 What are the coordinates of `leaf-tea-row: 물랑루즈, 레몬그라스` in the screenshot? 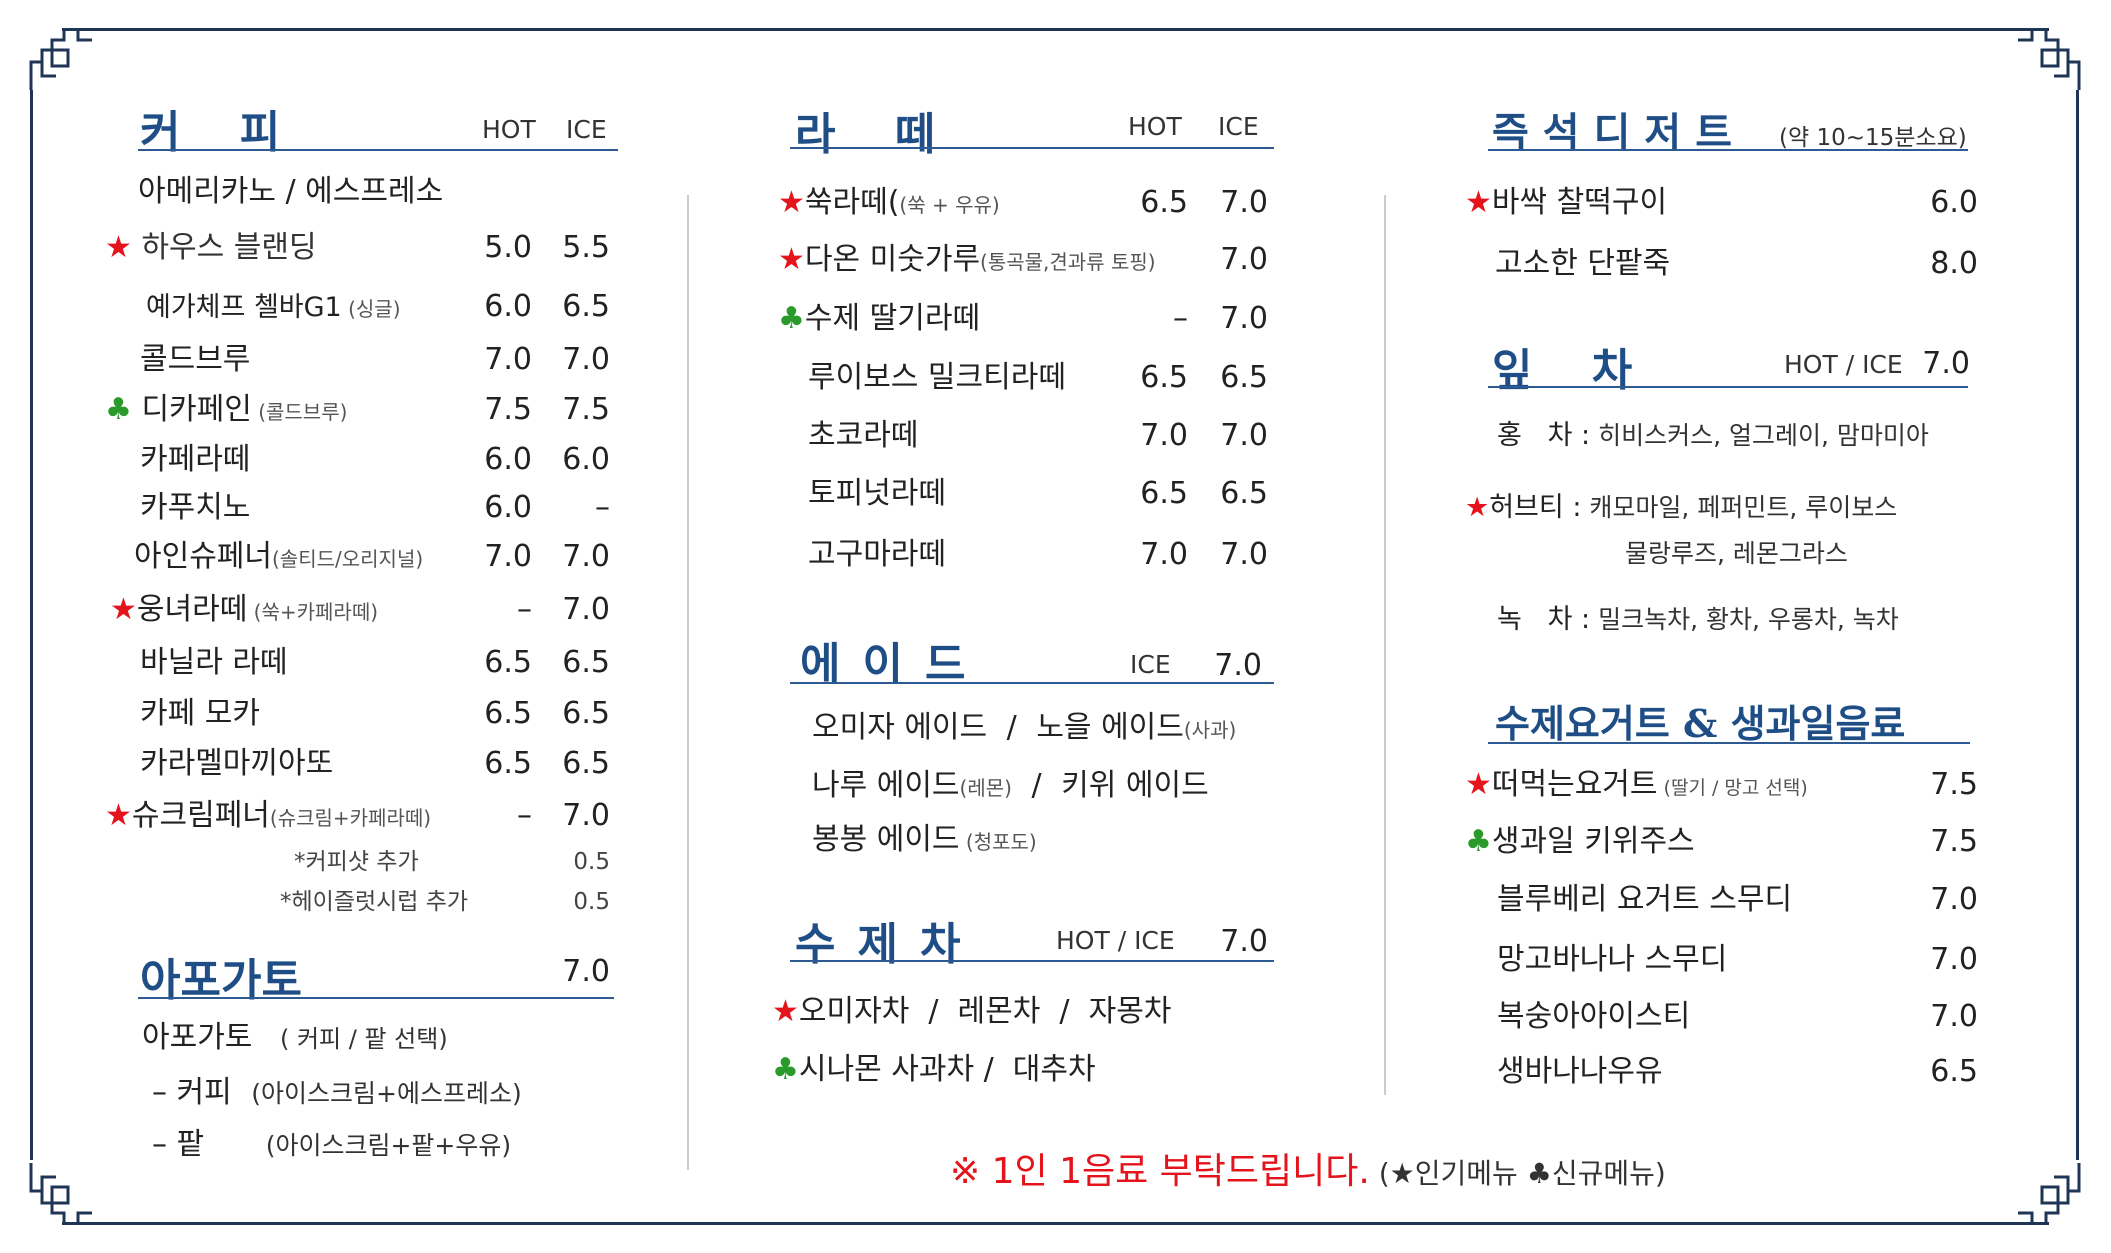 It's located at (1736, 554).